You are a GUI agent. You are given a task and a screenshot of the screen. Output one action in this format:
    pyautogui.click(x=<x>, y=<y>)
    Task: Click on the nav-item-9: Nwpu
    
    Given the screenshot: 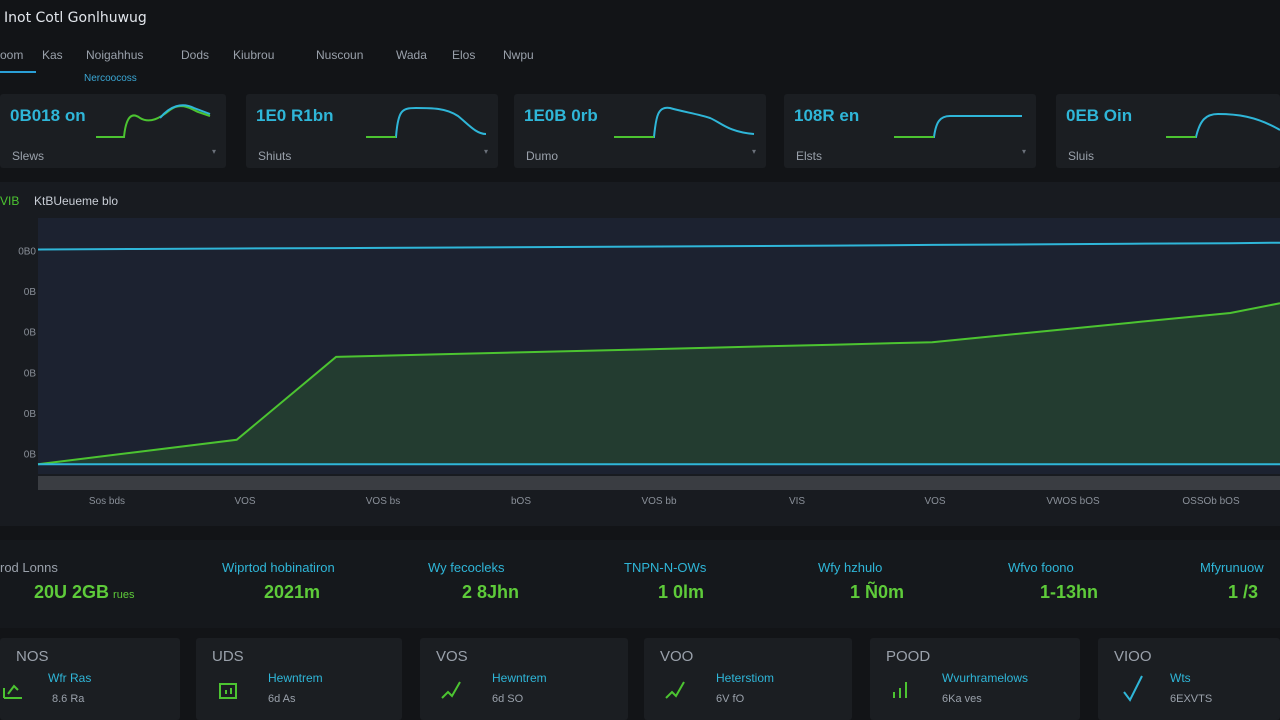 What is the action you would take?
    pyautogui.click(x=518, y=55)
    